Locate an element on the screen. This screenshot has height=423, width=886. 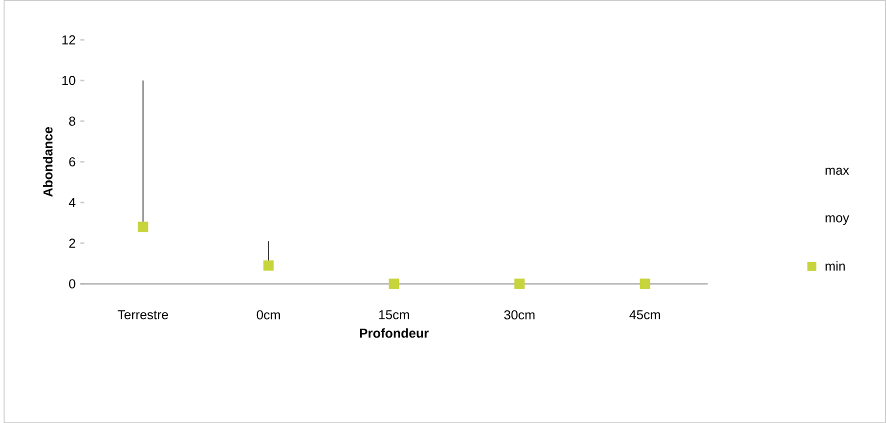
y-tick-label: 2 is located at coordinates (72, 243).